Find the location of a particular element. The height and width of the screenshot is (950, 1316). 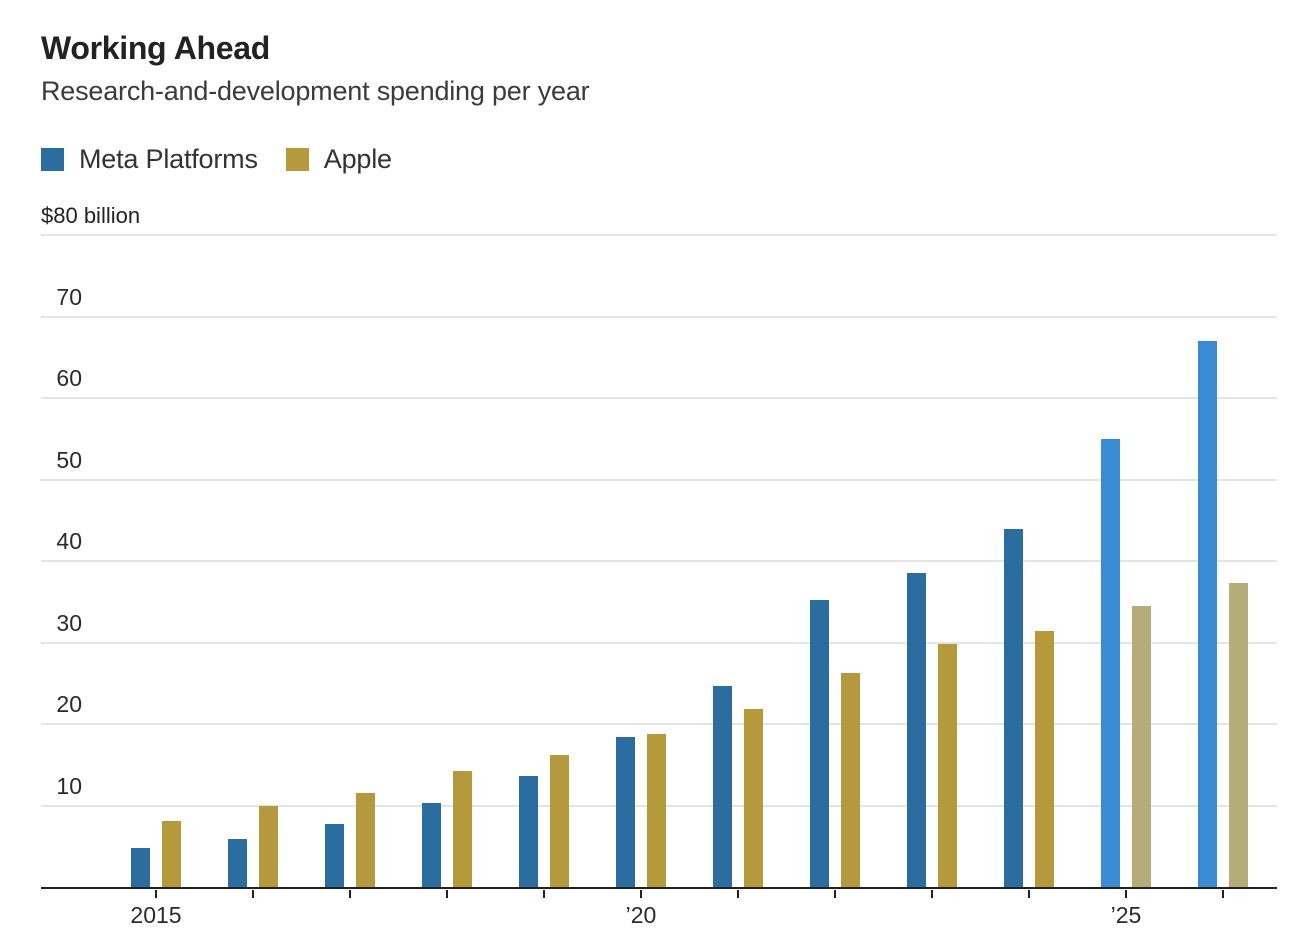

bar-meta-2023 is located at coordinates (916, 730).